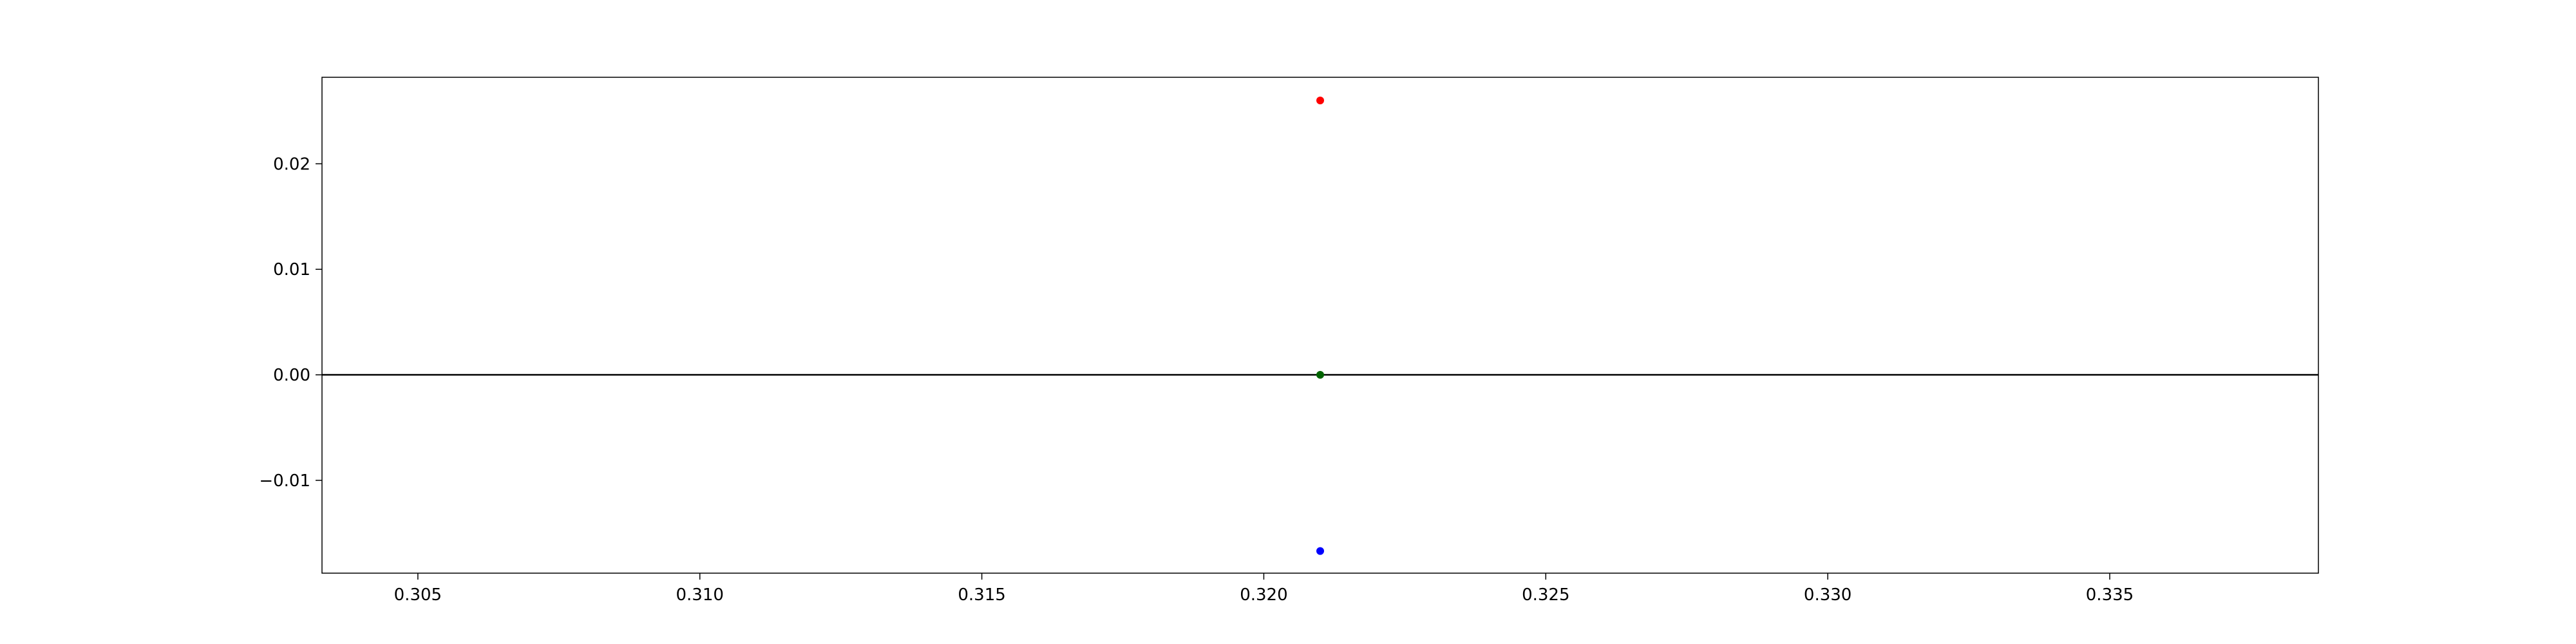 The height and width of the screenshot is (644, 2576). What do you see at coordinates (1545, 595) in the screenshot?
I see `x-tick-label: 0.325` at bounding box center [1545, 595].